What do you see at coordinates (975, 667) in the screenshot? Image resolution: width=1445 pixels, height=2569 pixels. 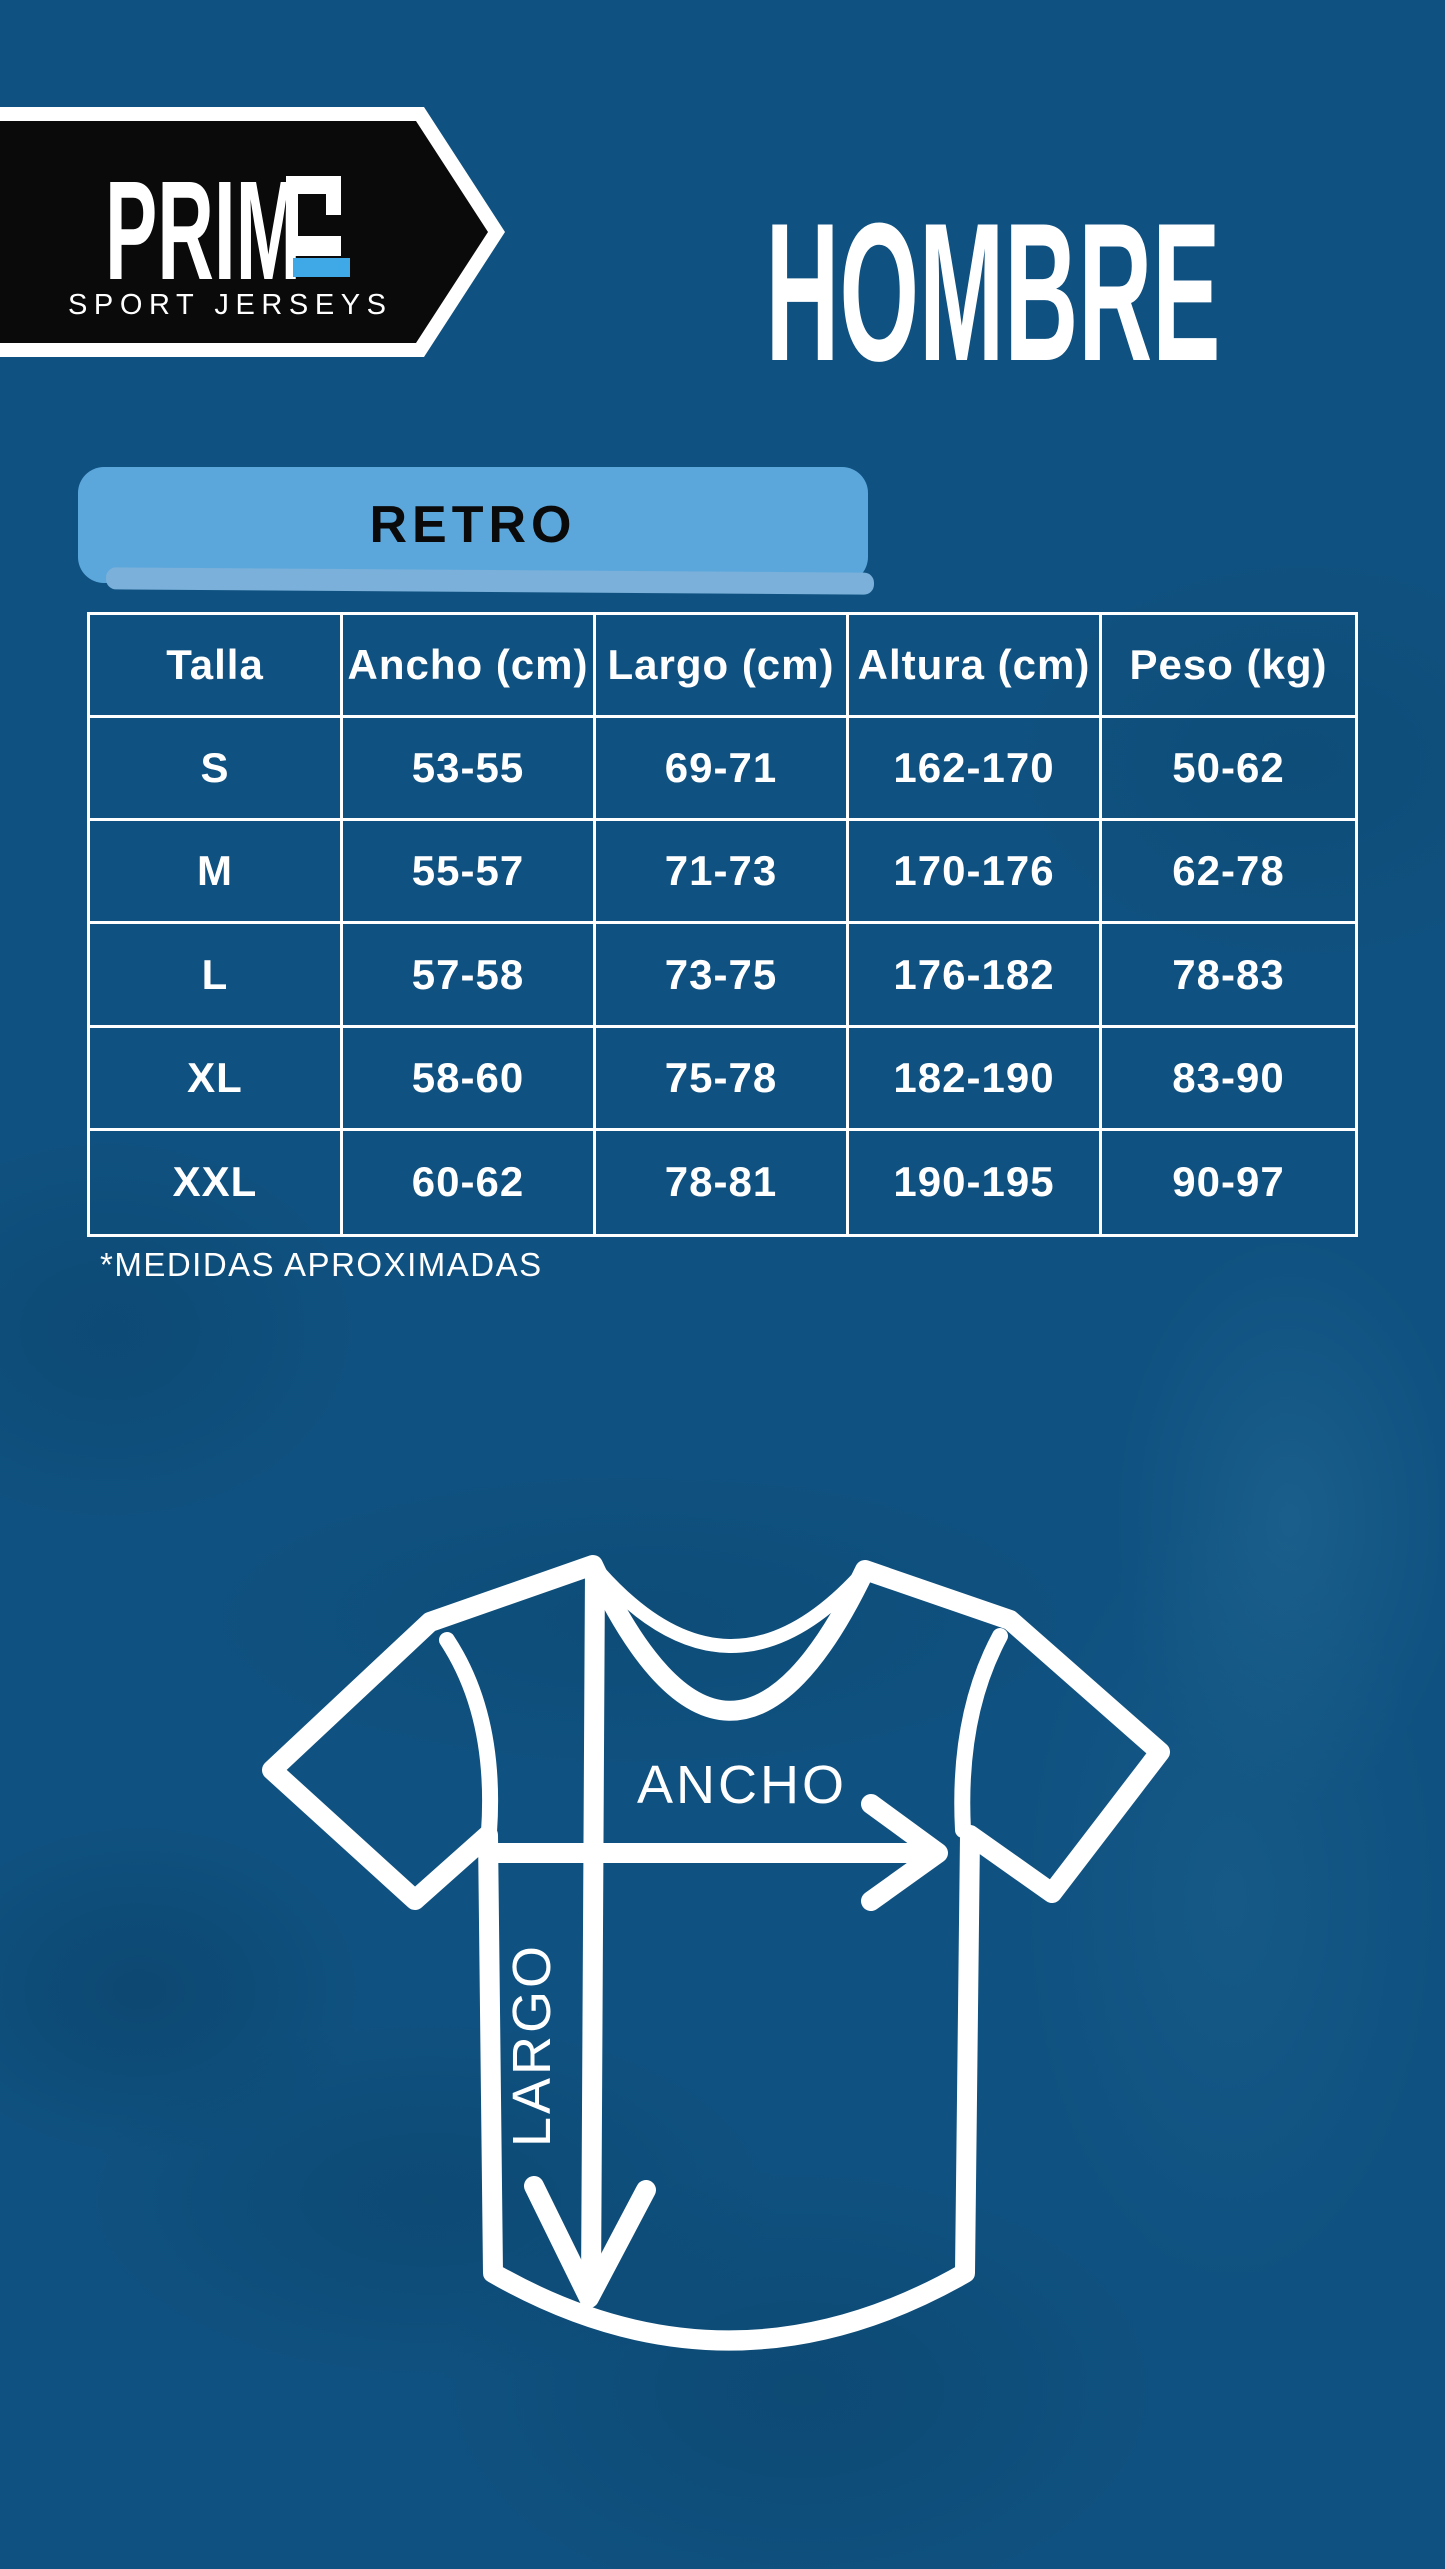 I see `column-header-altura: Altura (cm)` at bounding box center [975, 667].